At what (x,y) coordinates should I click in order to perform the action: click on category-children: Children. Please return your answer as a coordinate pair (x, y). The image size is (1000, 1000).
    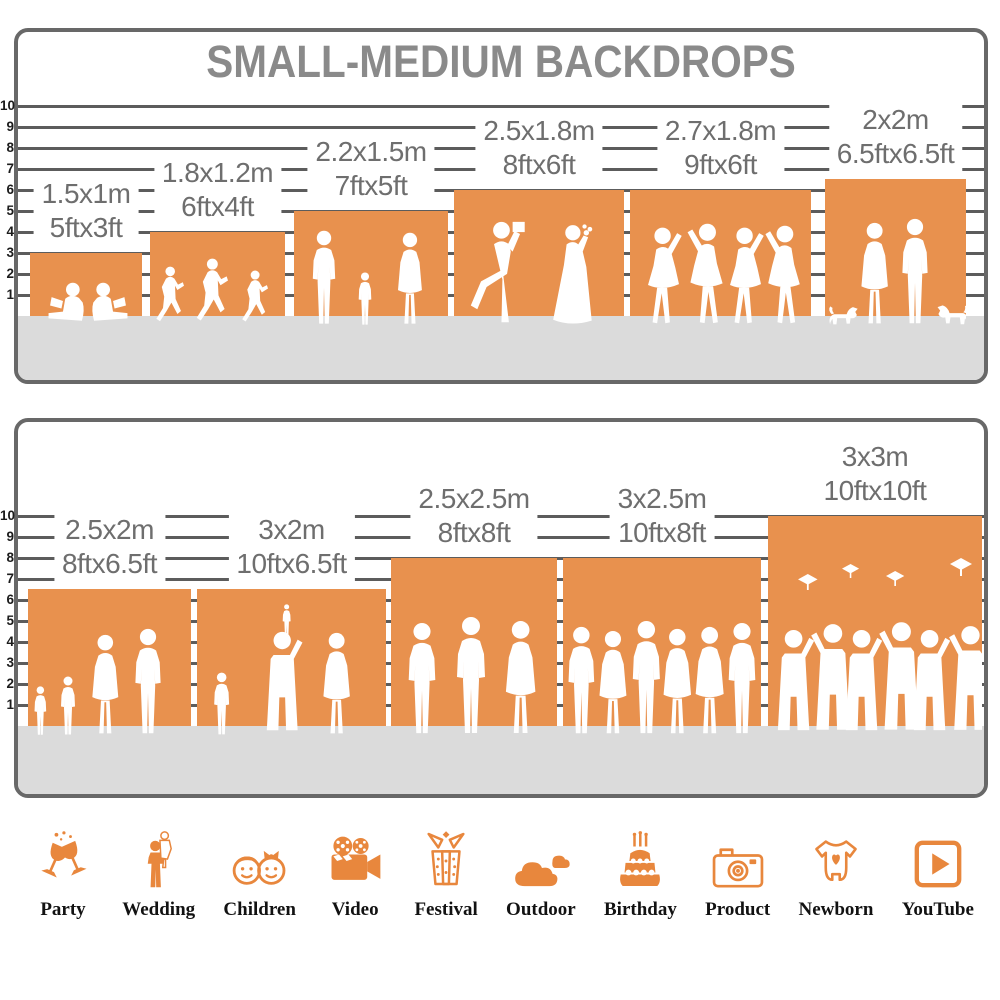
    Looking at the image, I should click on (259, 880).